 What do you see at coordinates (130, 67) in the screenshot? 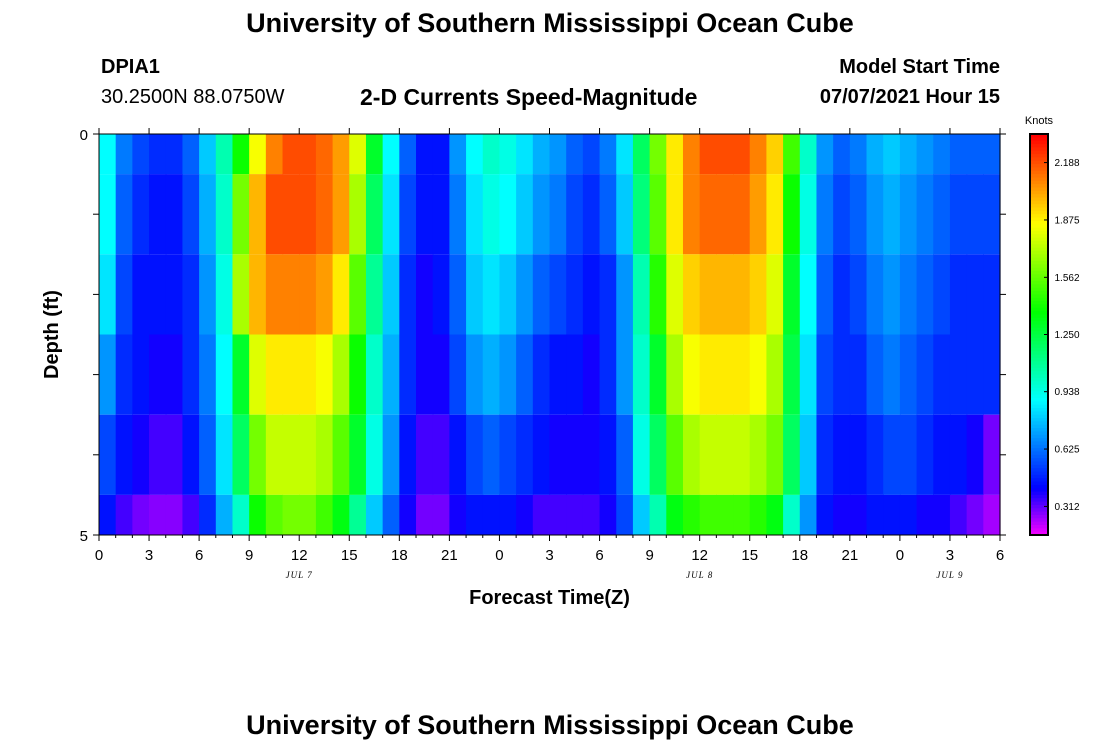
I see `station-id: DPIA1` at bounding box center [130, 67].